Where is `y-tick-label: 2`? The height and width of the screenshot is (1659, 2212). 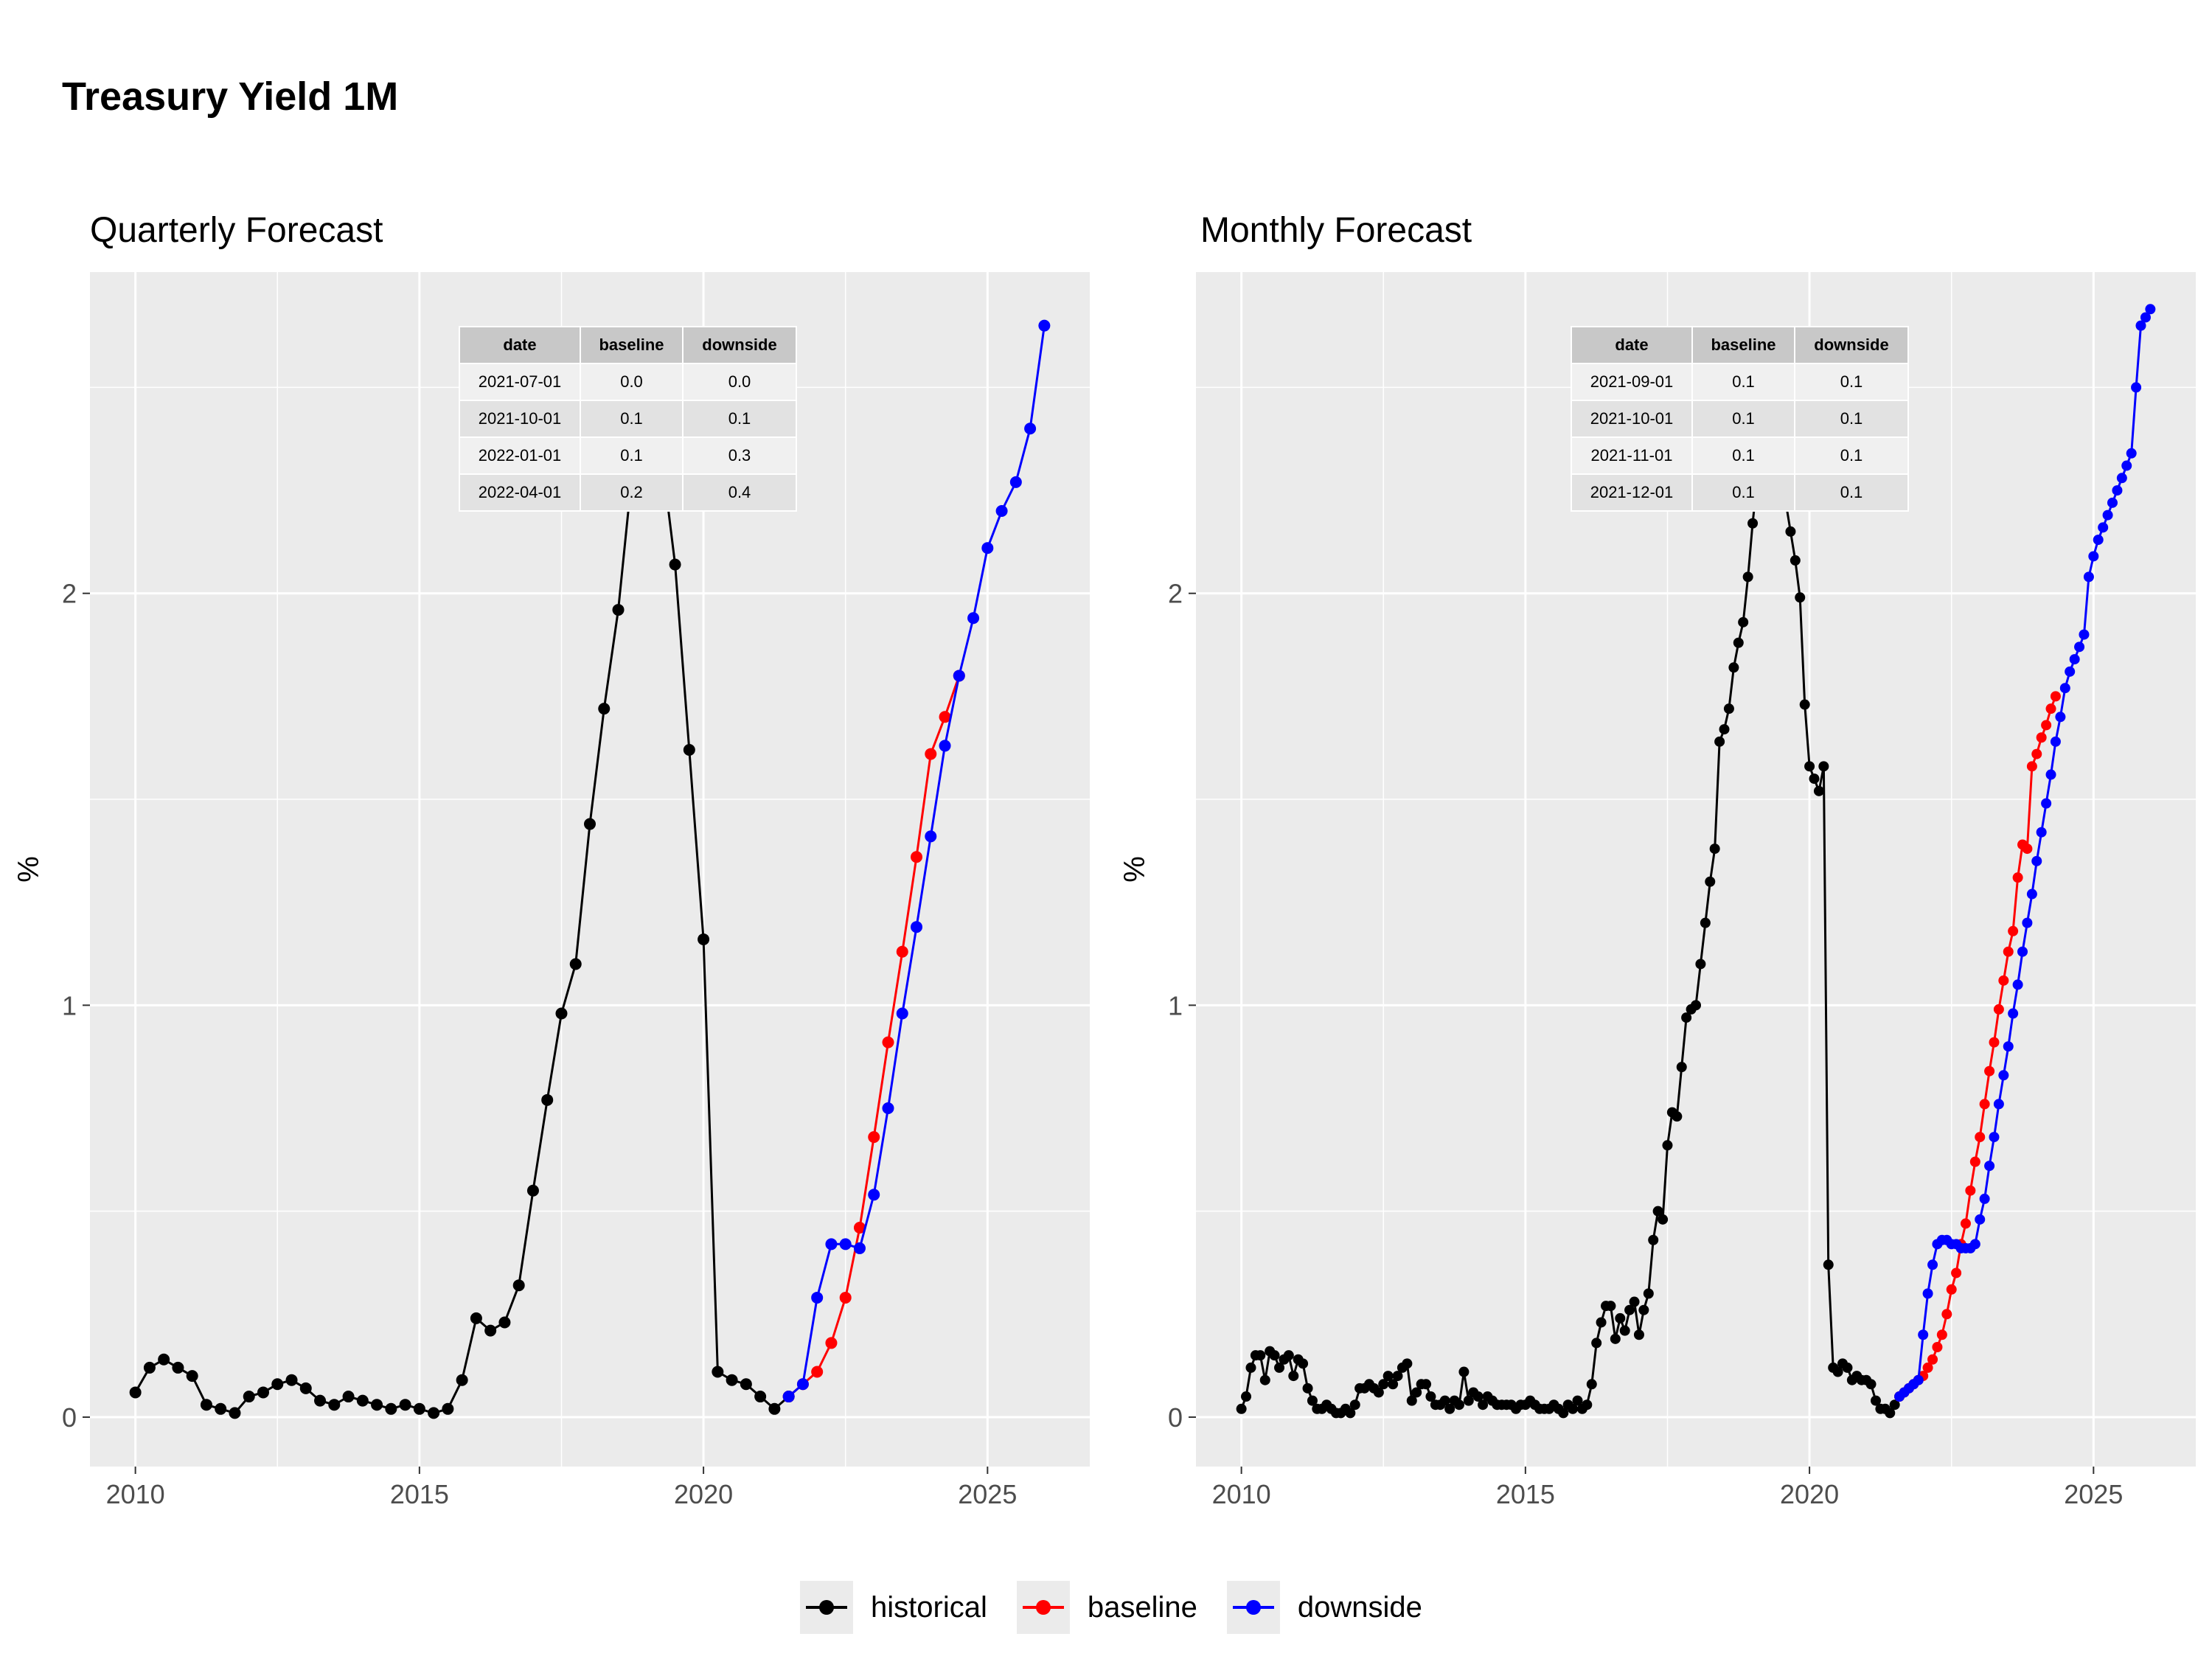
y-tick-label: 2 is located at coordinates (1175, 594).